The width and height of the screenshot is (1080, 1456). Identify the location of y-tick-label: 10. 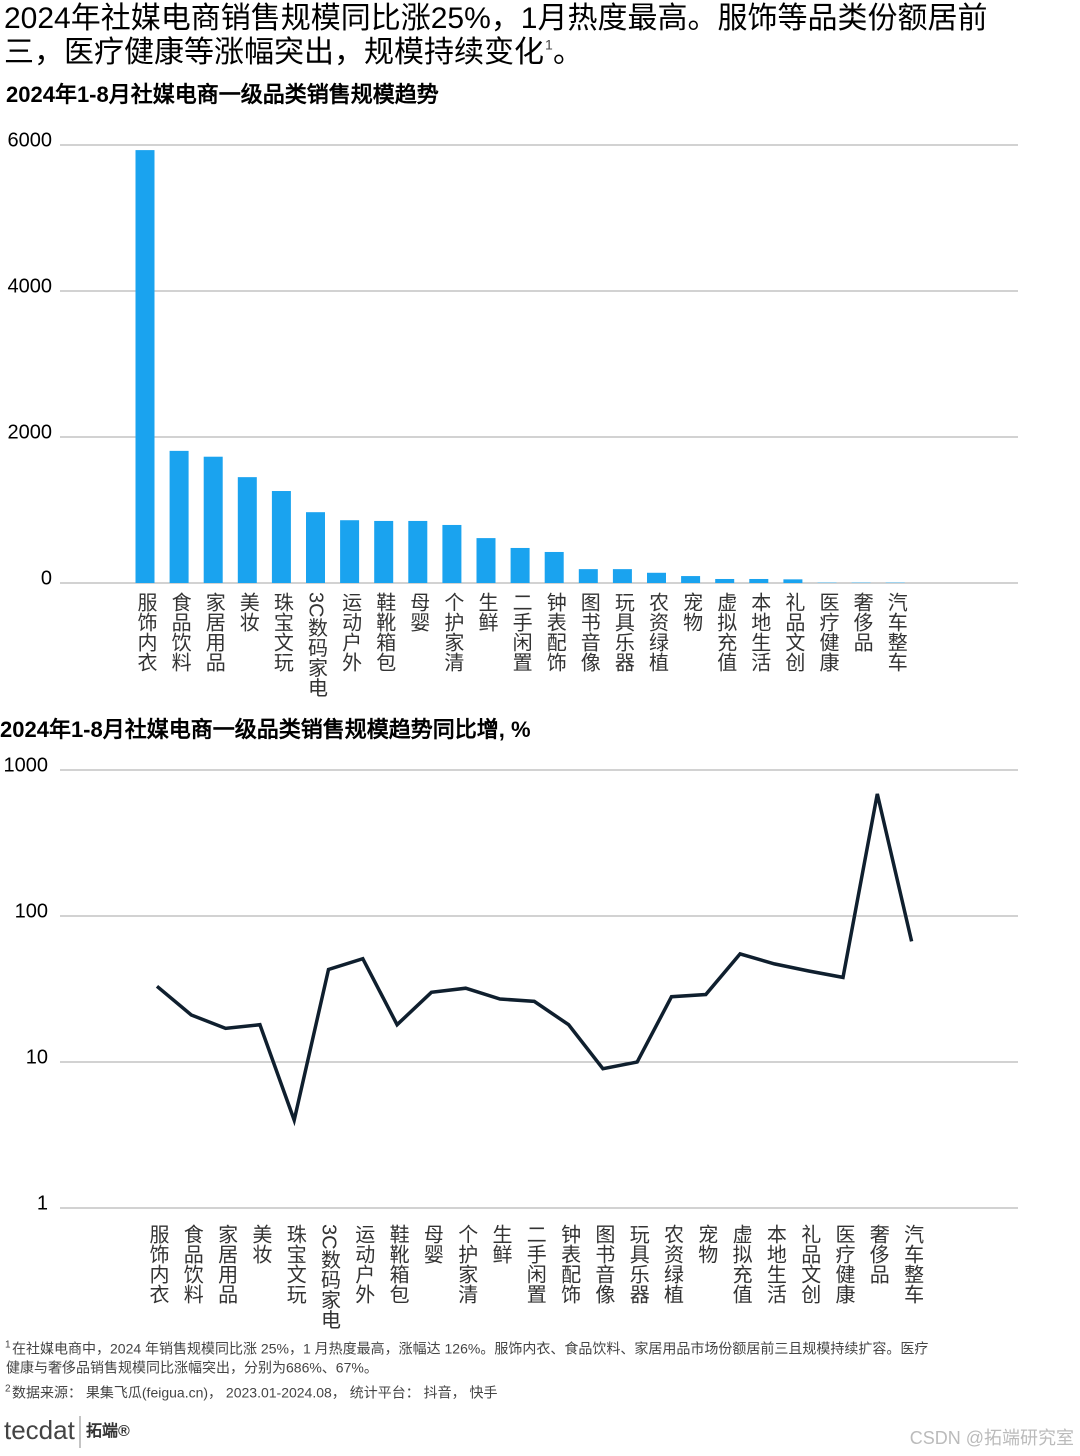
(37, 1057).